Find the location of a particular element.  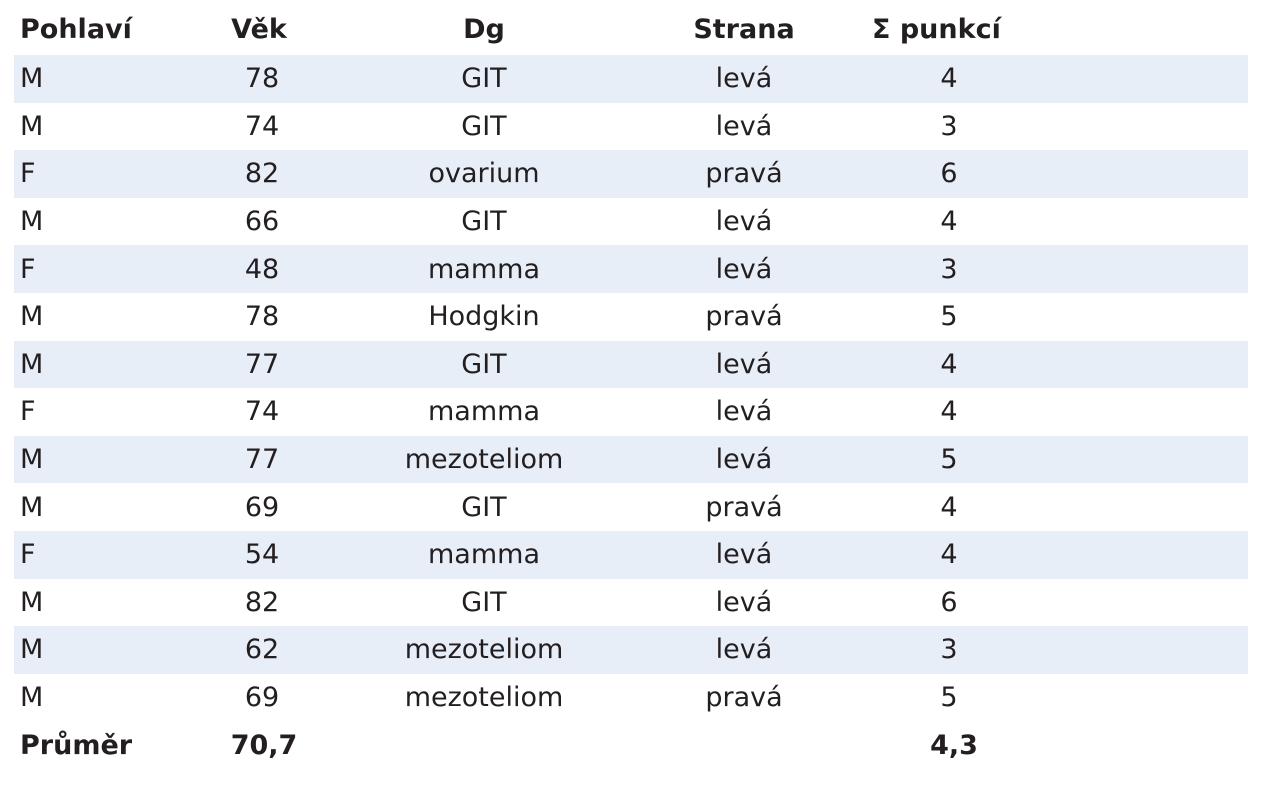

table-row: M 77 mezoteliom levá 5 is located at coordinates (631, 459).